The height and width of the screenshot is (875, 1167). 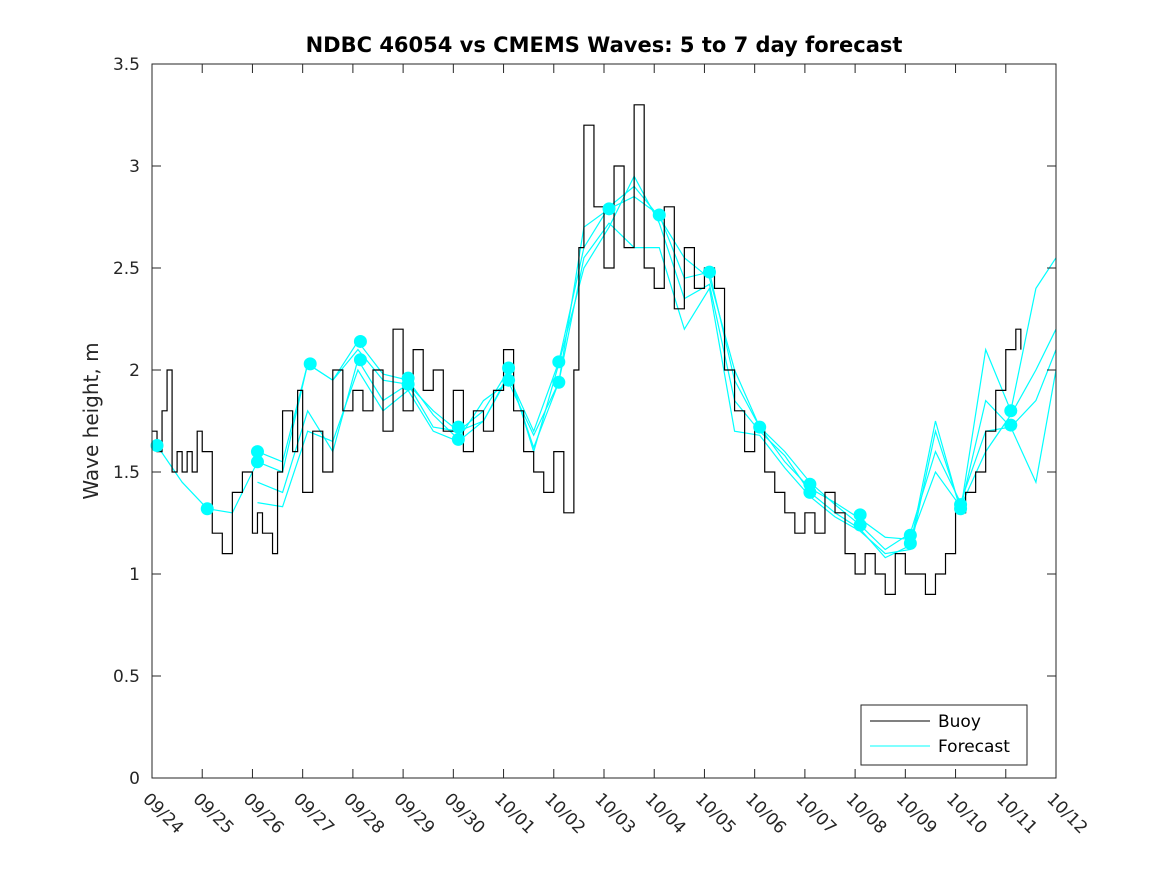 What do you see at coordinates (974, 747) in the screenshot?
I see `legend-label-forecast: Forecast` at bounding box center [974, 747].